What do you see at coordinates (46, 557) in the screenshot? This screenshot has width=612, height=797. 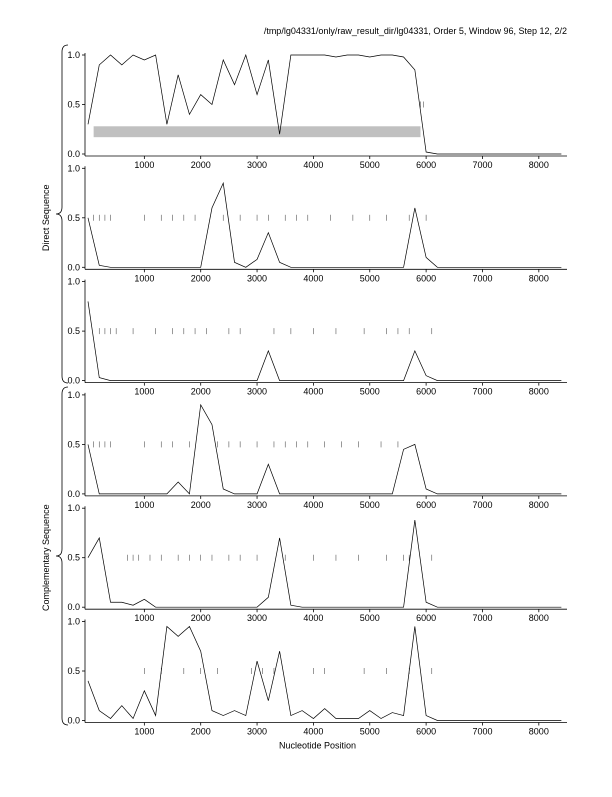 I see `y-axis-label: Complementary Sequence` at bounding box center [46, 557].